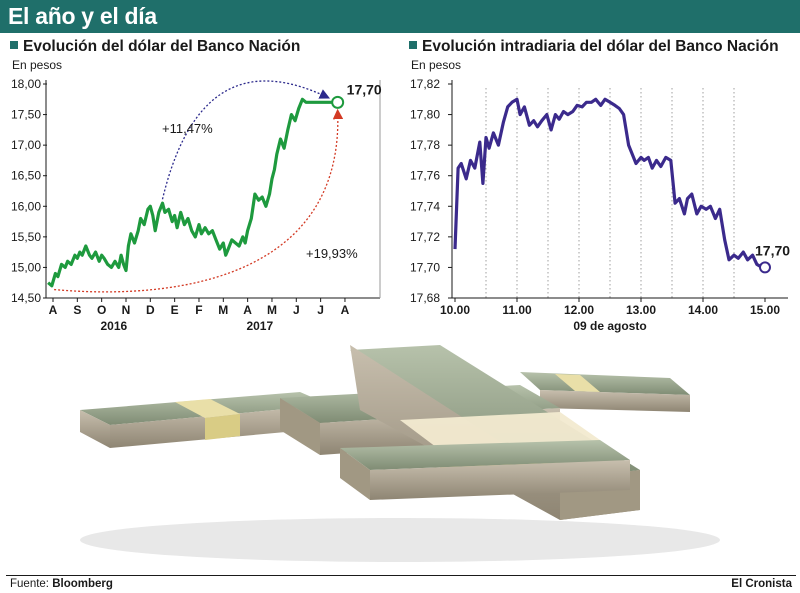 The width and height of the screenshot is (800, 593). I want to click on chart2-xtick-label: 14.00, so click(703, 310).